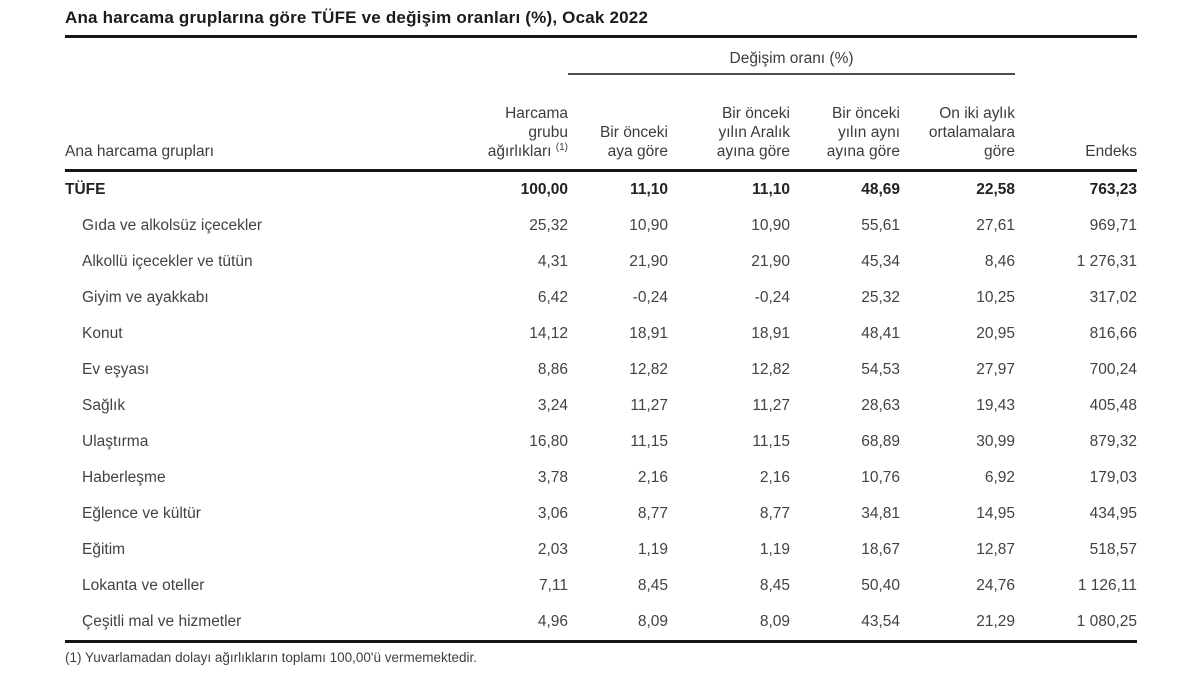 This screenshot has width=1200, height=675. I want to click on group-header-change-rate: Değişim oranı (%), so click(792, 56).